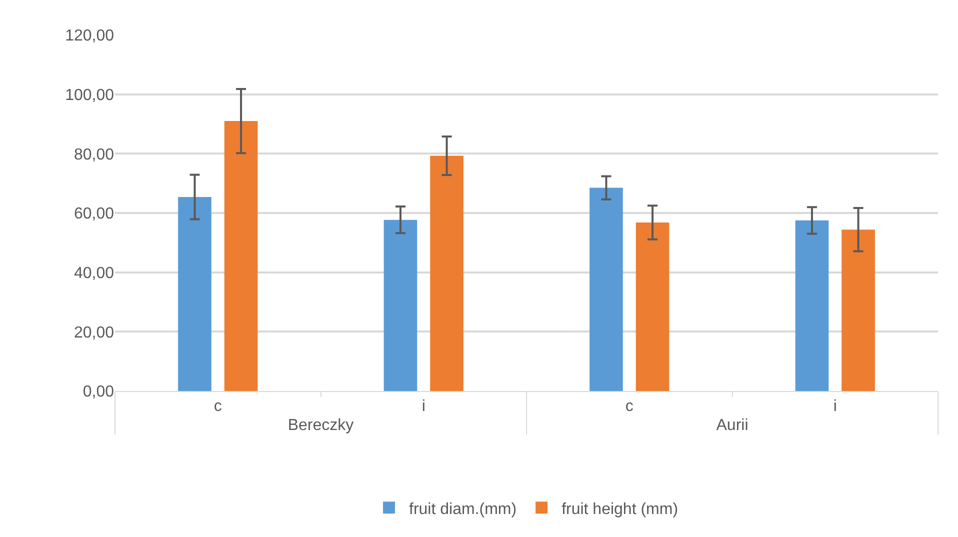 The width and height of the screenshot is (958, 537). What do you see at coordinates (620, 509) in the screenshot?
I see `legend-label: fruit height (mm)` at bounding box center [620, 509].